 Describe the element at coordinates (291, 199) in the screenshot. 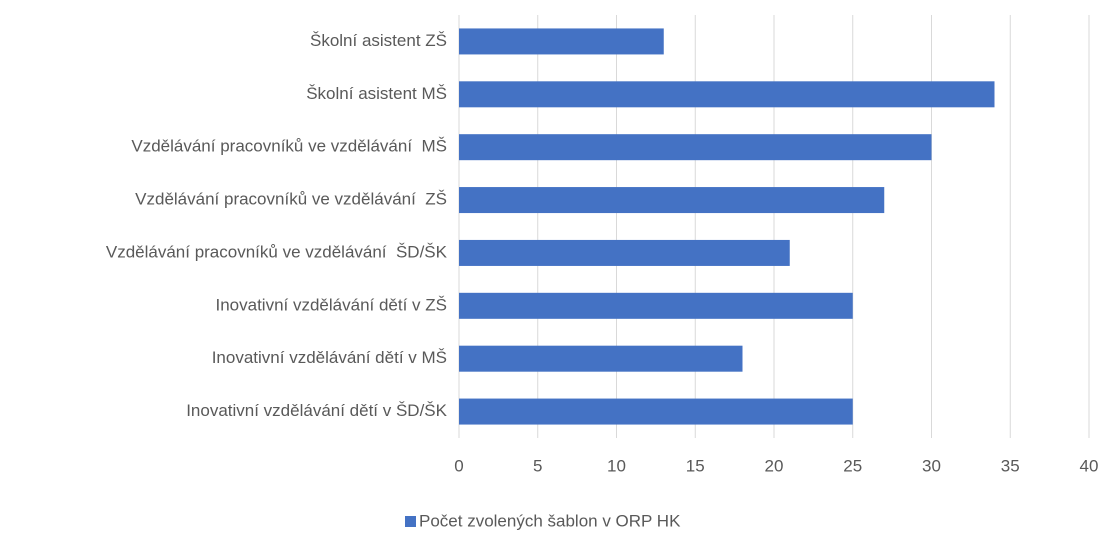

I see `y-tick-label: Vzdělávání pracovníků ve vzdělávání ZŠ` at that location.